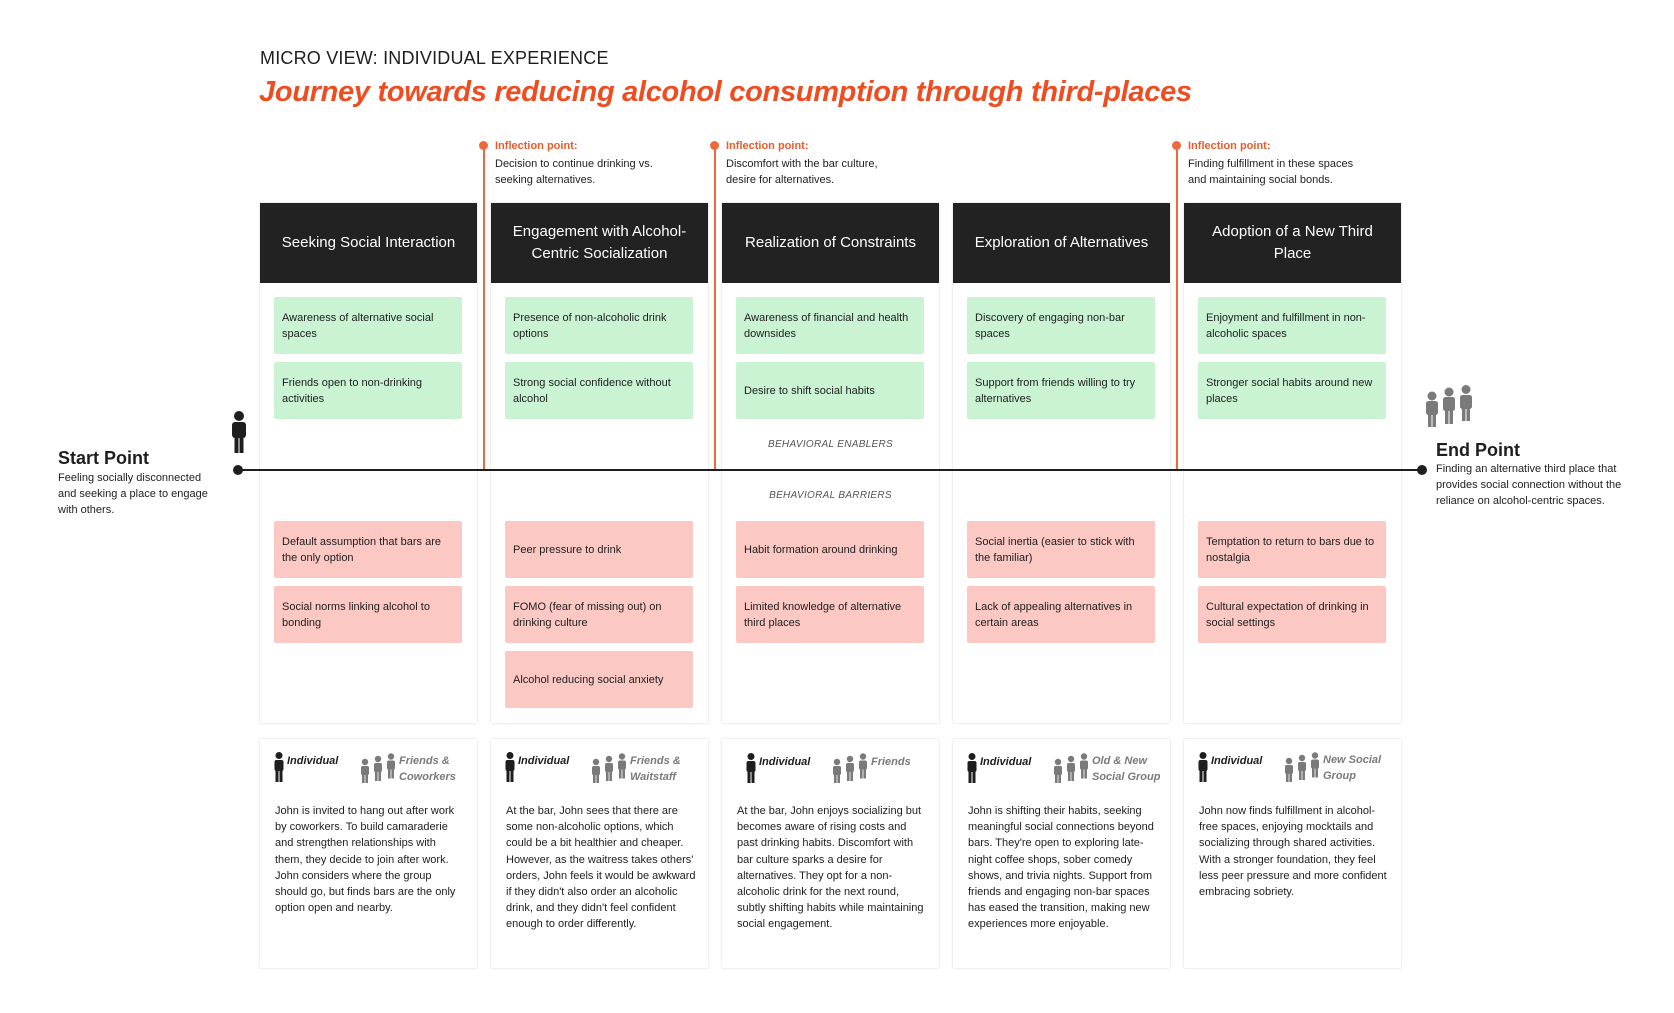  Describe the element at coordinates (1292, 243) in the screenshot. I see `stage-header-5: Adoption of a New Third Place` at that location.